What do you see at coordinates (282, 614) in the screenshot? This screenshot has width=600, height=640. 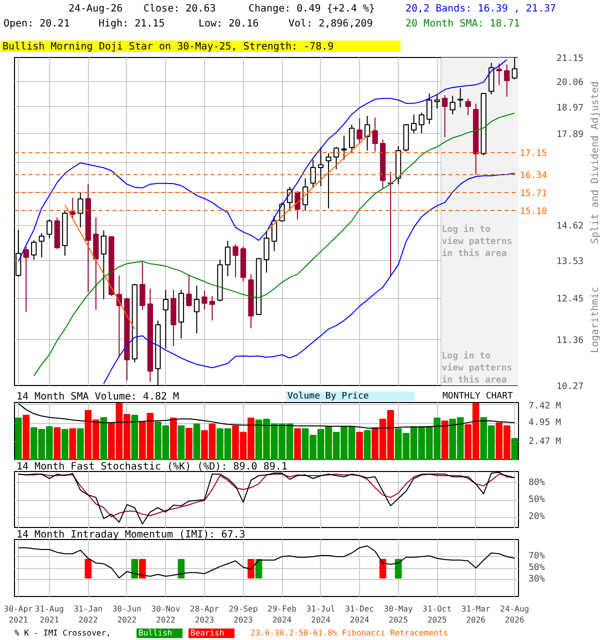 I see `x-tick-label: 29-Feb 2024` at bounding box center [282, 614].